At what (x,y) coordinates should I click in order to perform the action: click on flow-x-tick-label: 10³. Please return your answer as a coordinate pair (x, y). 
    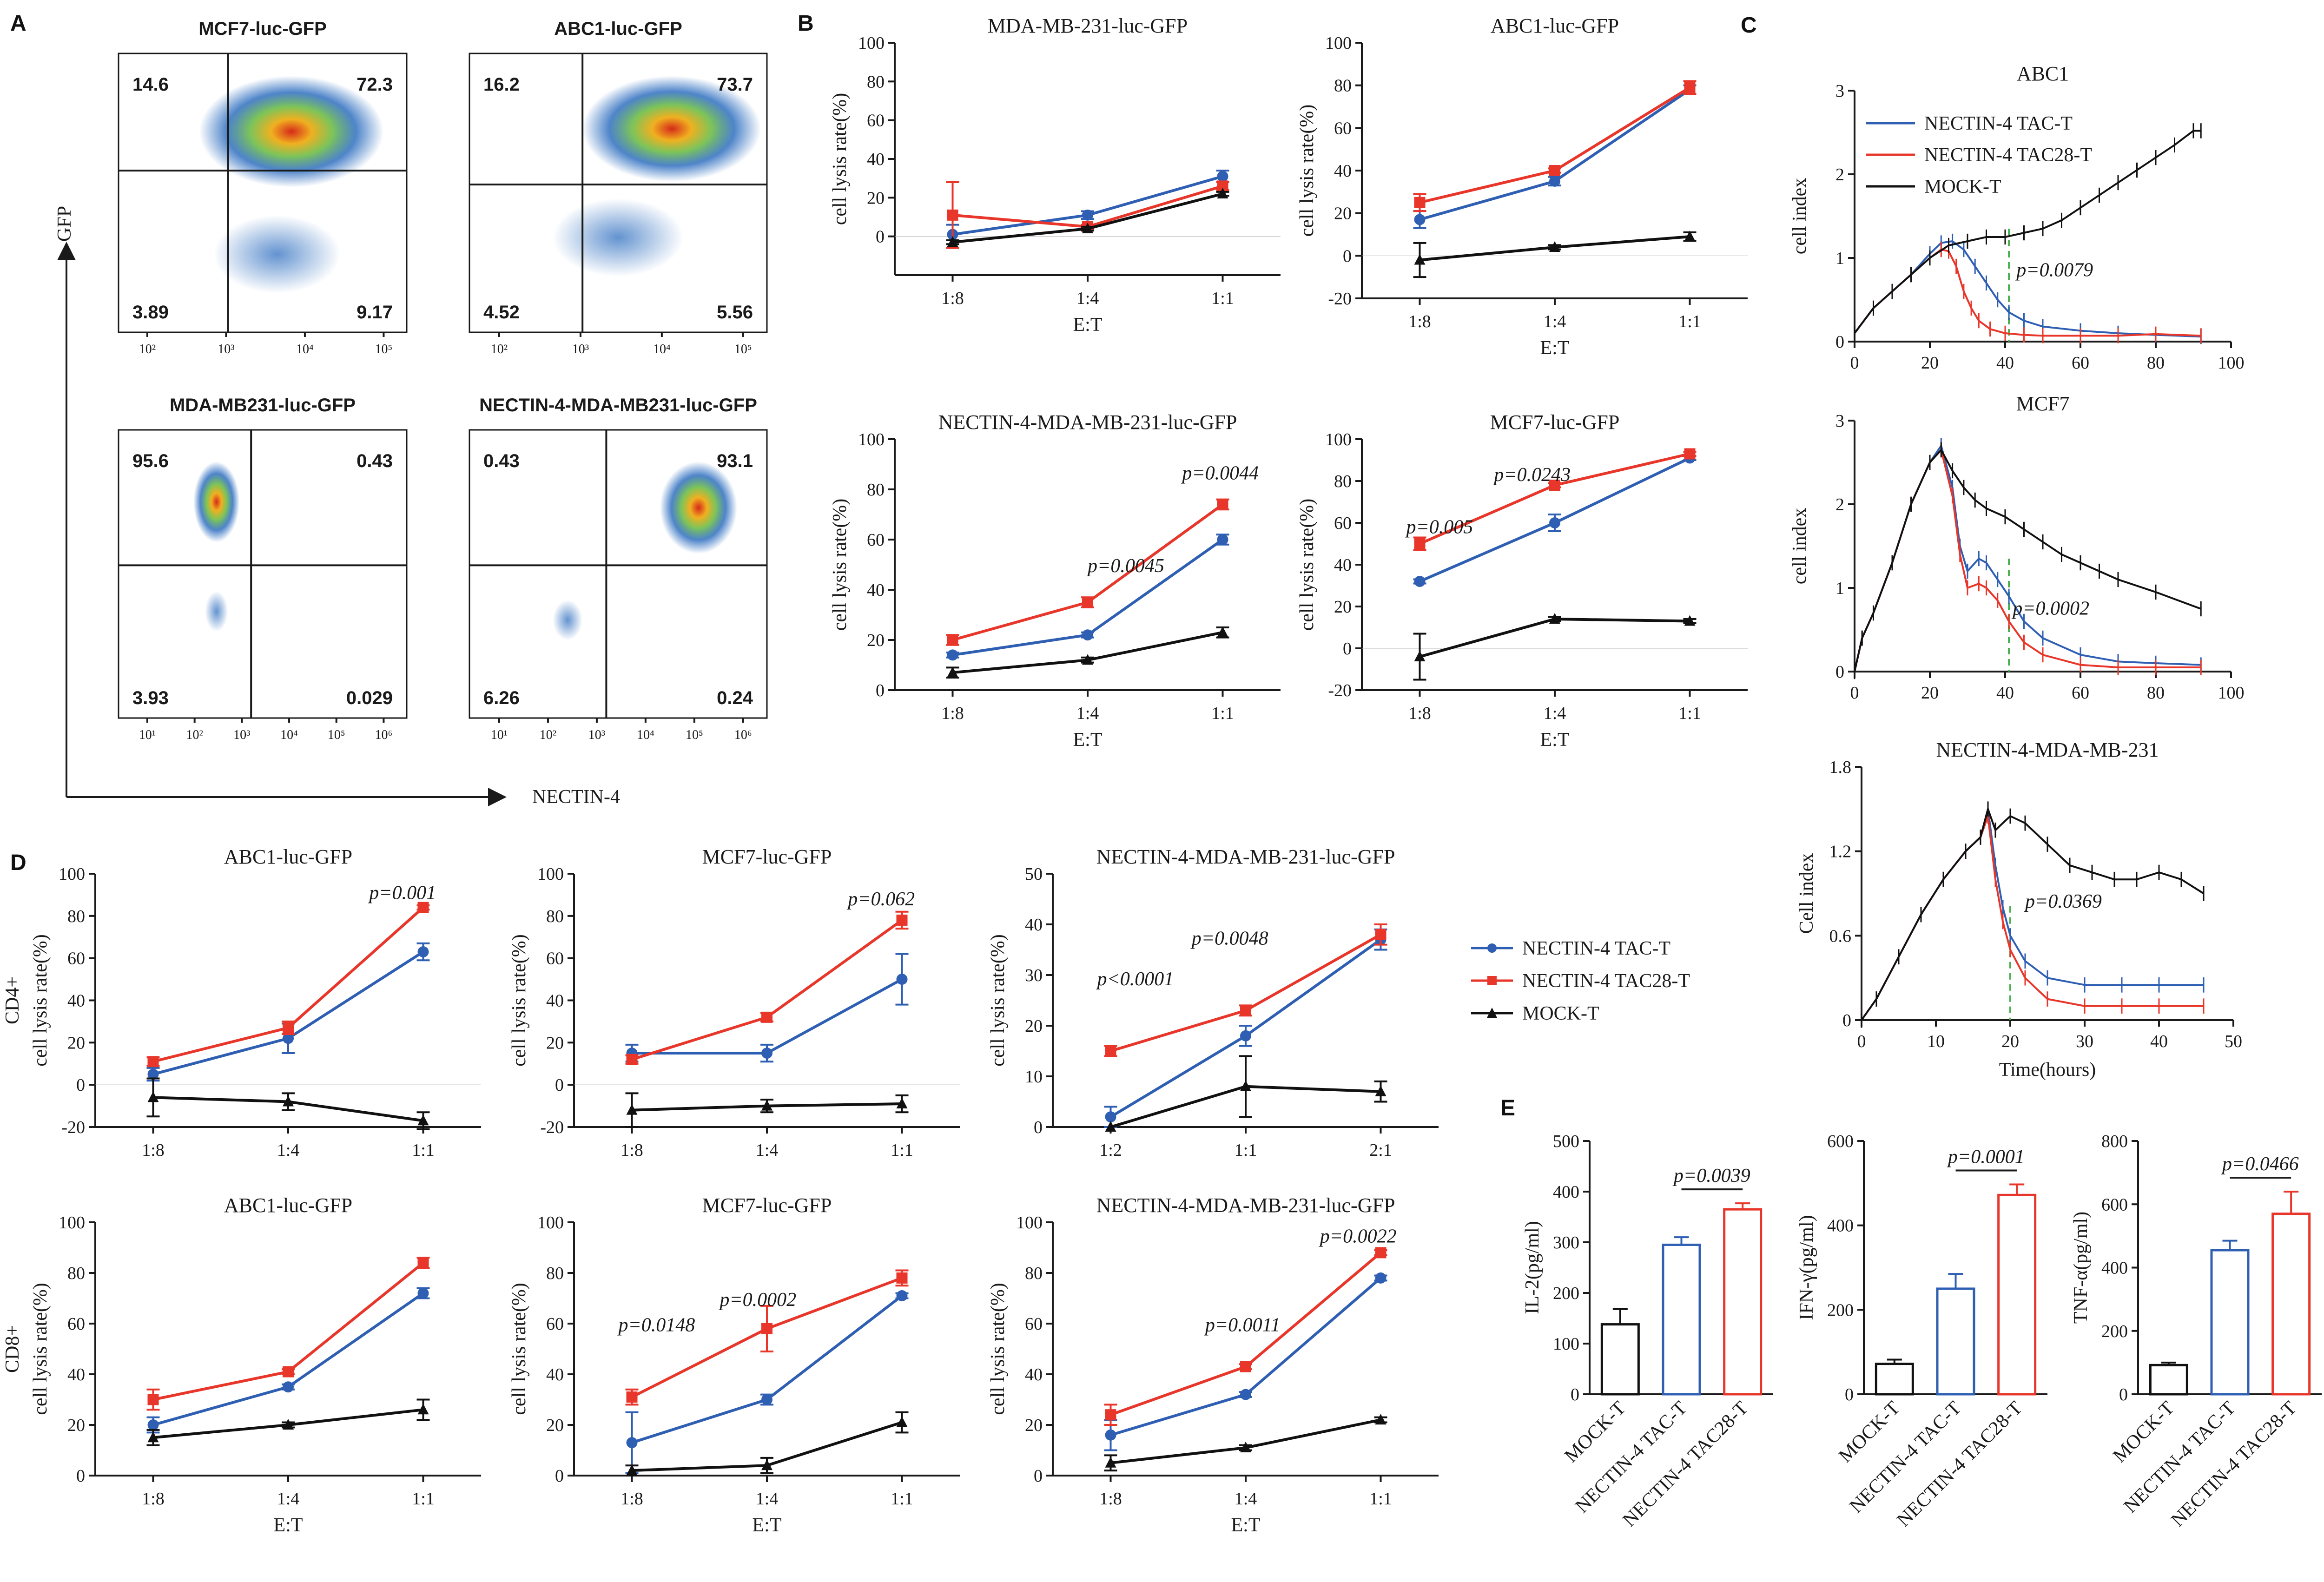
    Looking at the image, I should click on (580, 349).